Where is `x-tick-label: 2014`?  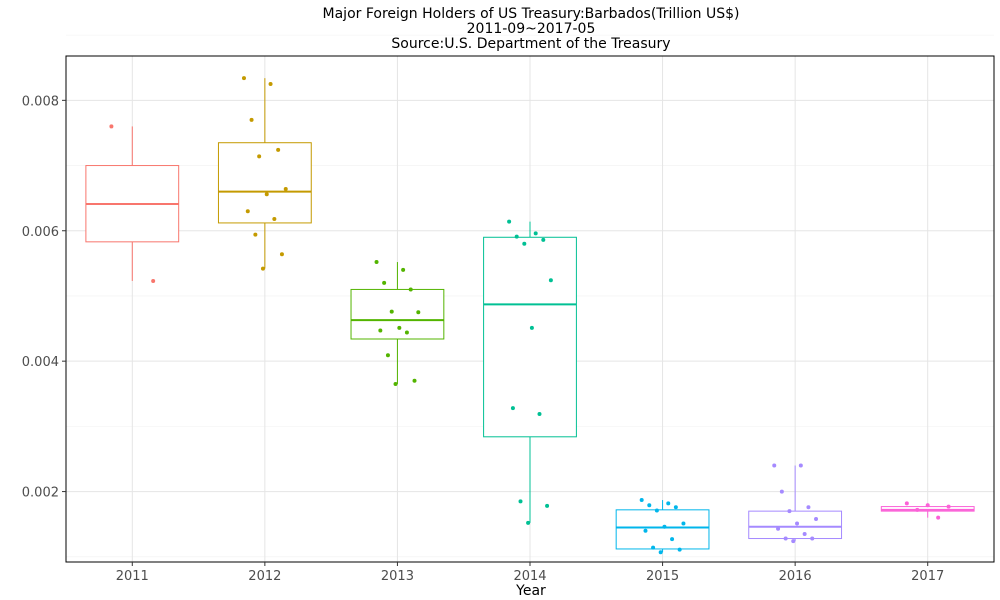
x-tick-label: 2014 is located at coordinates (529, 576).